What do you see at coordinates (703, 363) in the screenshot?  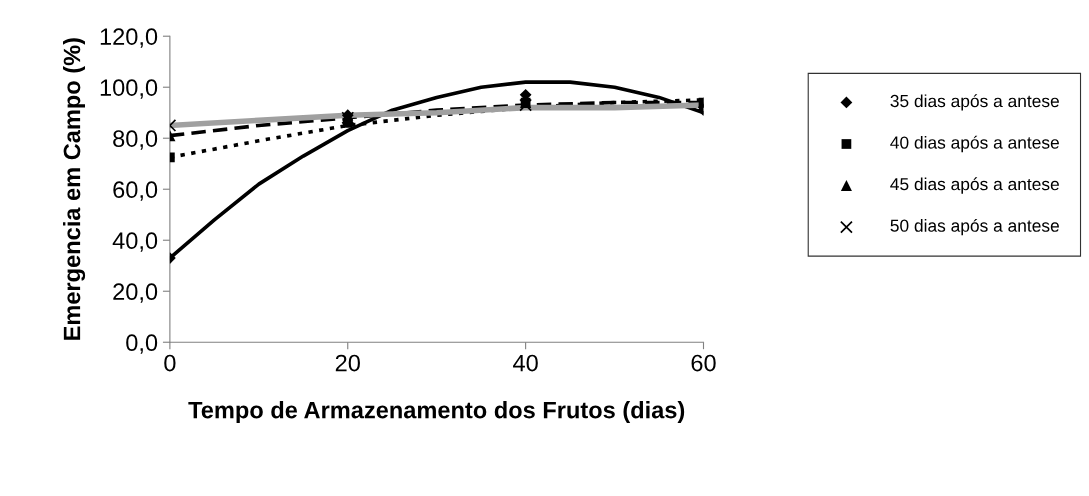 I see `x-tick-label: 60` at bounding box center [703, 363].